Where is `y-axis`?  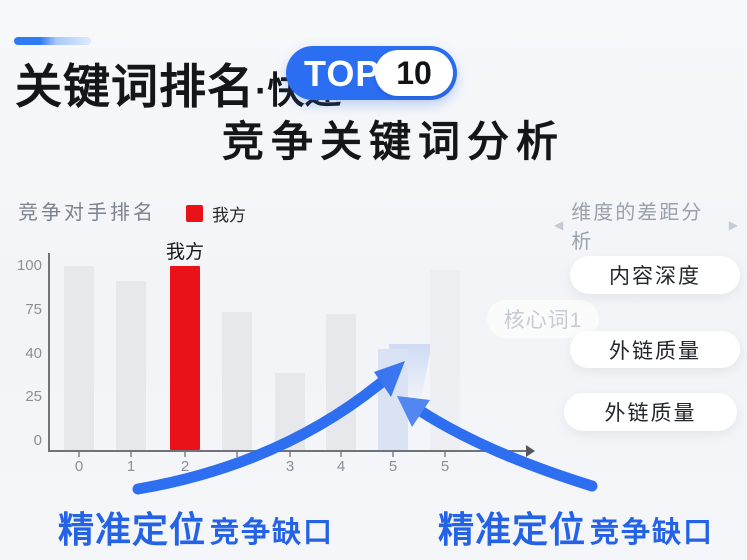
y-axis is located at coordinates (49, 352).